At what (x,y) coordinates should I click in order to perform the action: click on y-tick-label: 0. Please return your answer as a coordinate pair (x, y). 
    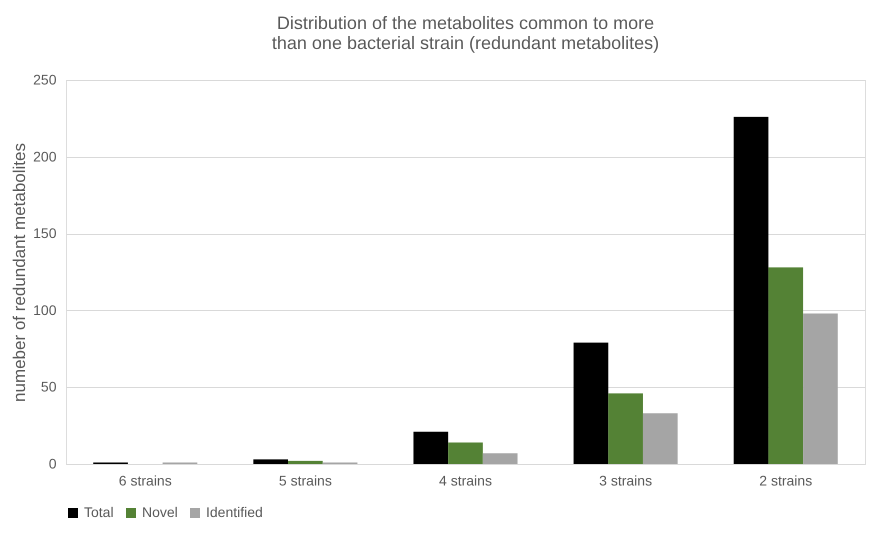
    Looking at the image, I should click on (52, 464).